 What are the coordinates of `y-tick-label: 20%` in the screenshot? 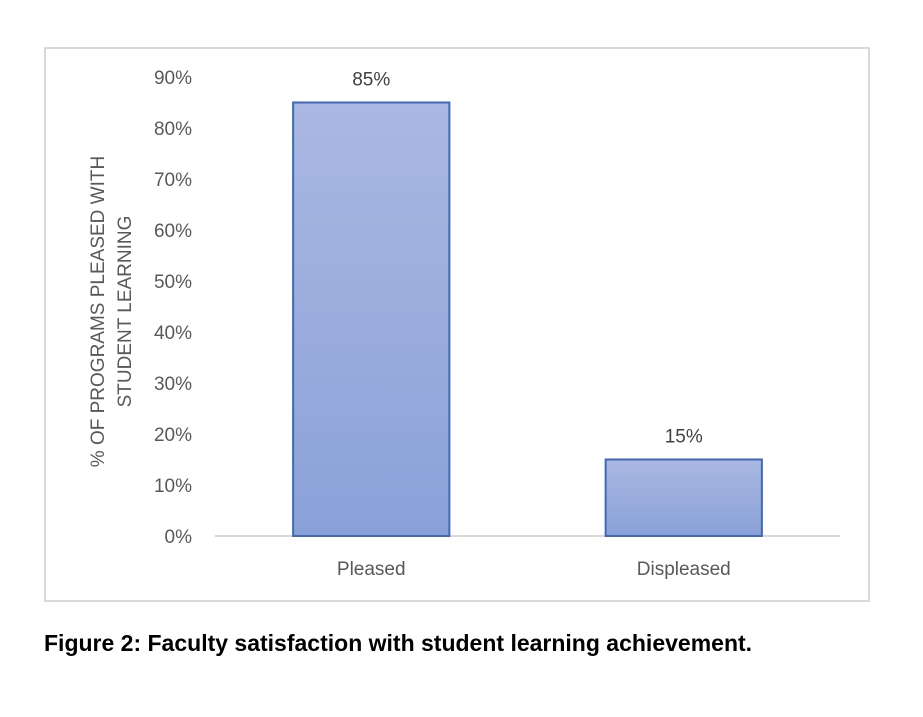 It's located at (173, 435).